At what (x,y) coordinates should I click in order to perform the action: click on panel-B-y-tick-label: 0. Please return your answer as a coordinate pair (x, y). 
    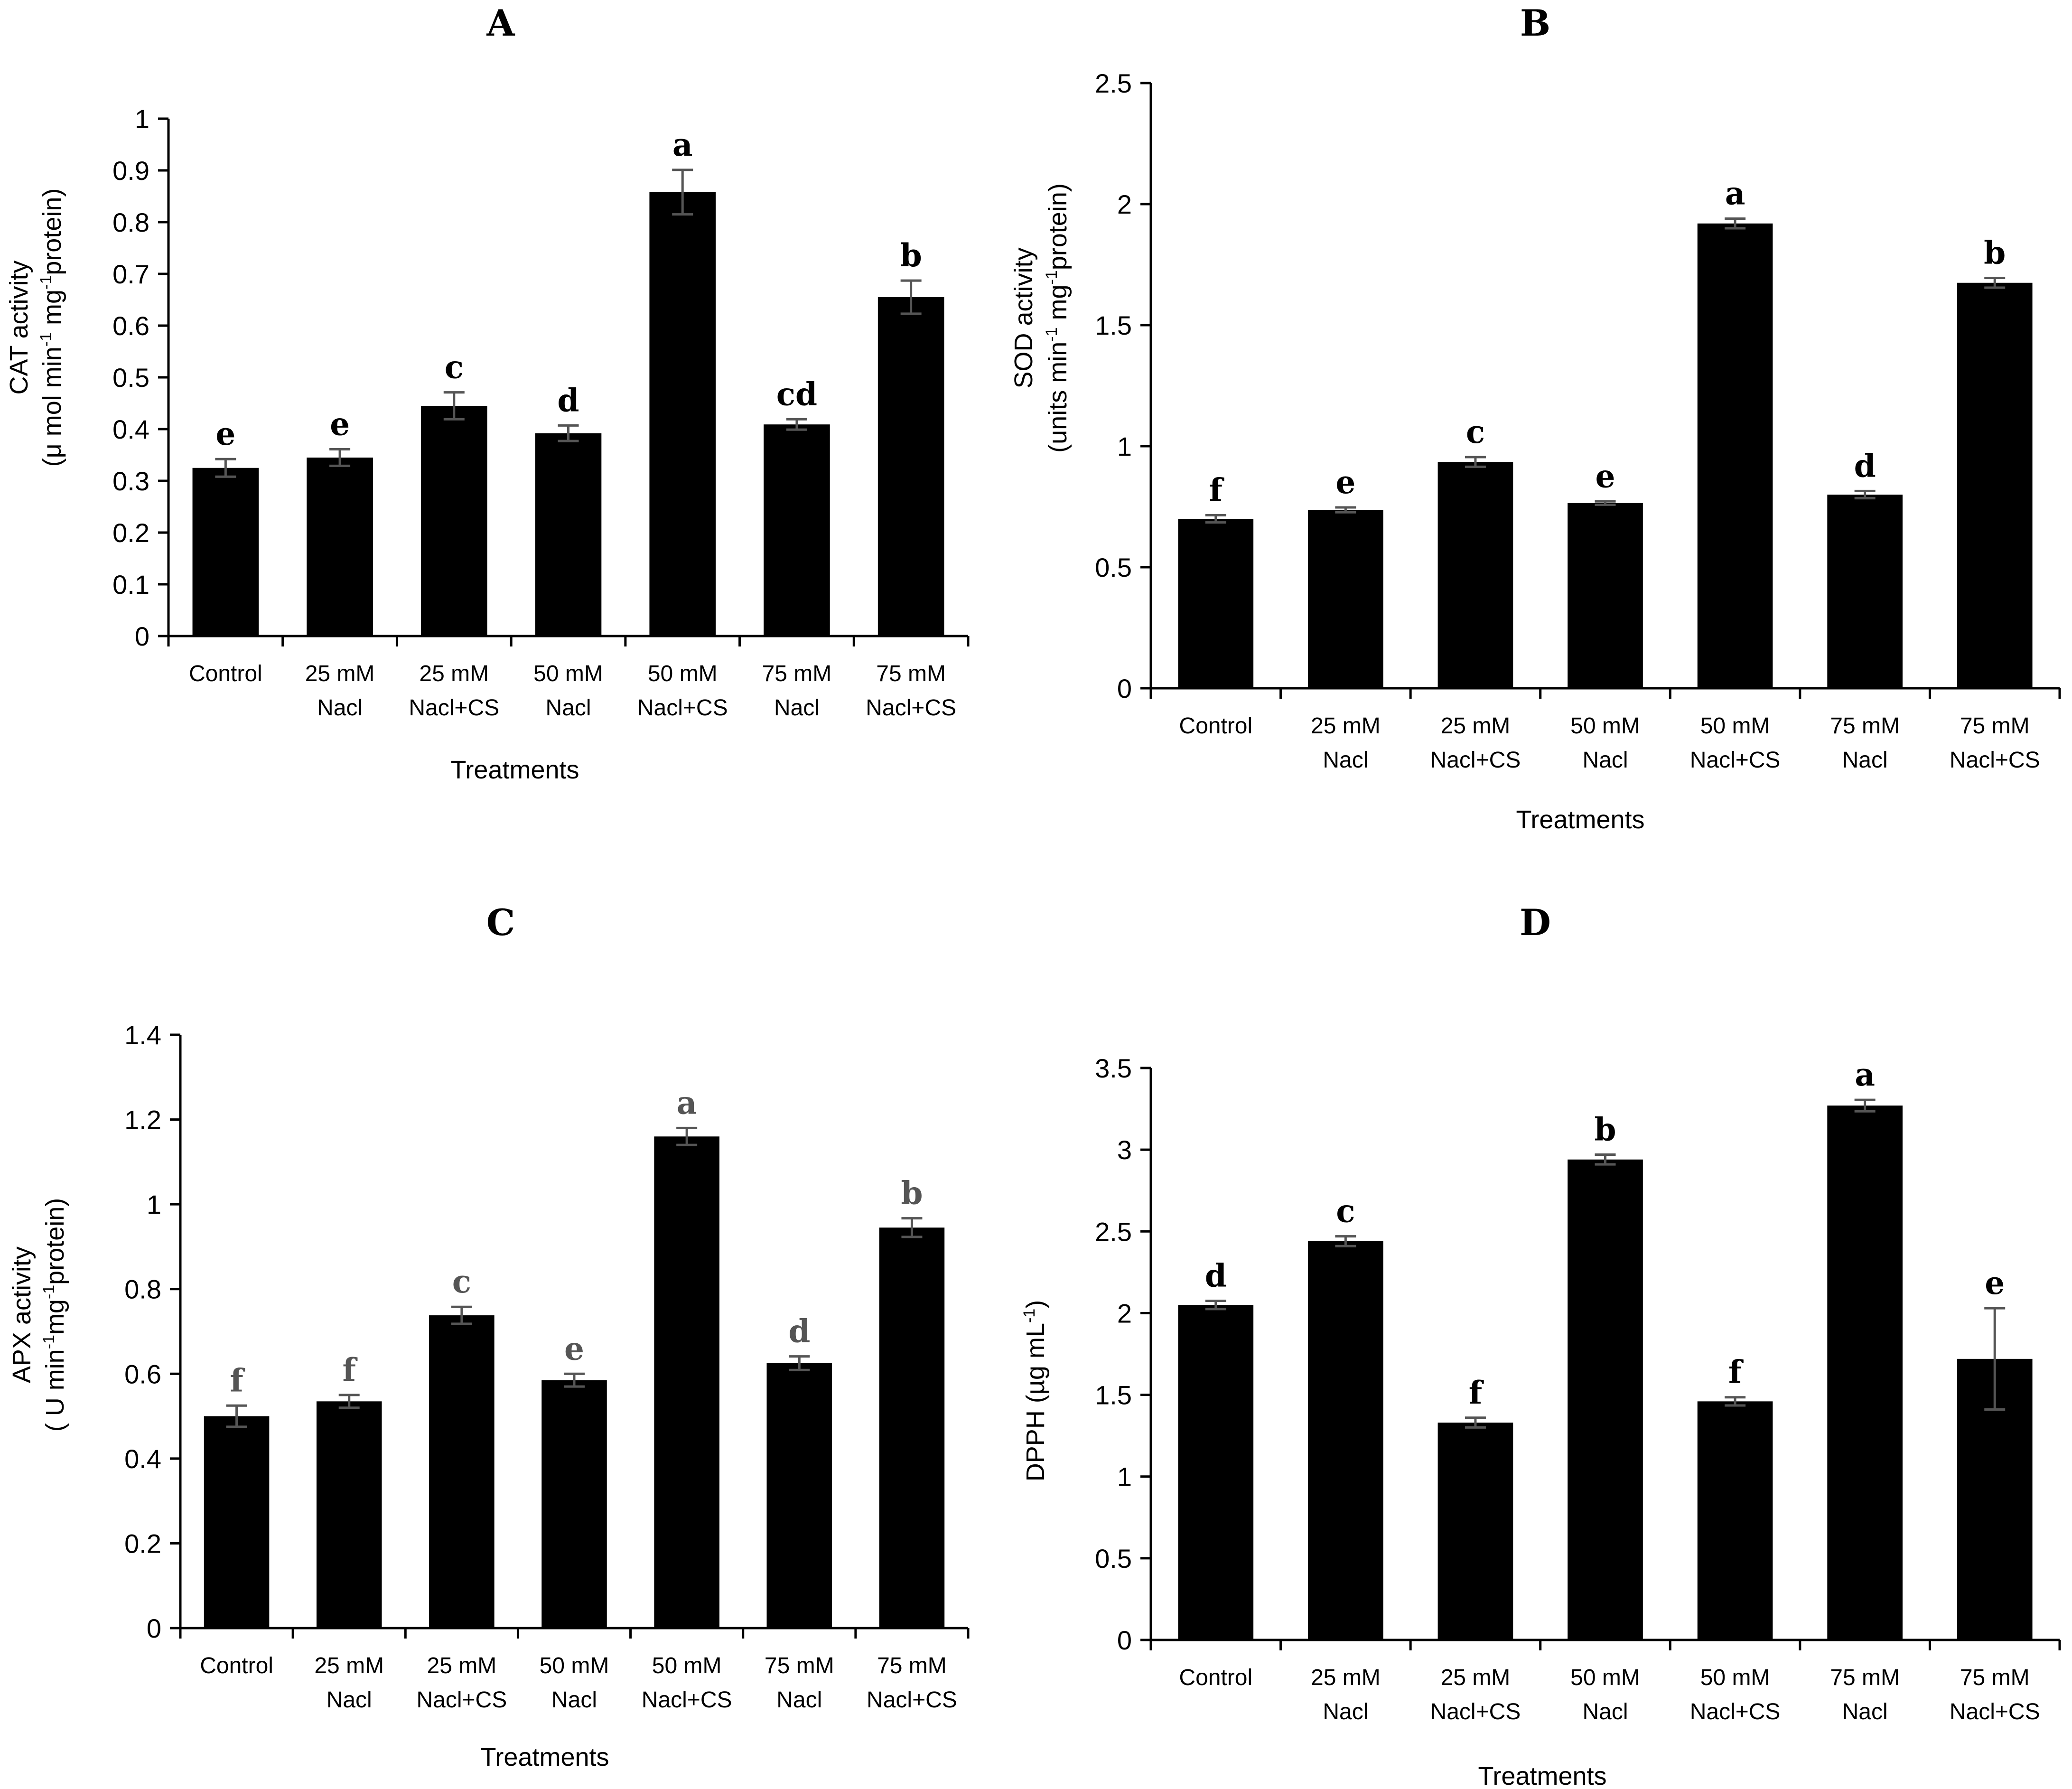
    Looking at the image, I should click on (1125, 688).